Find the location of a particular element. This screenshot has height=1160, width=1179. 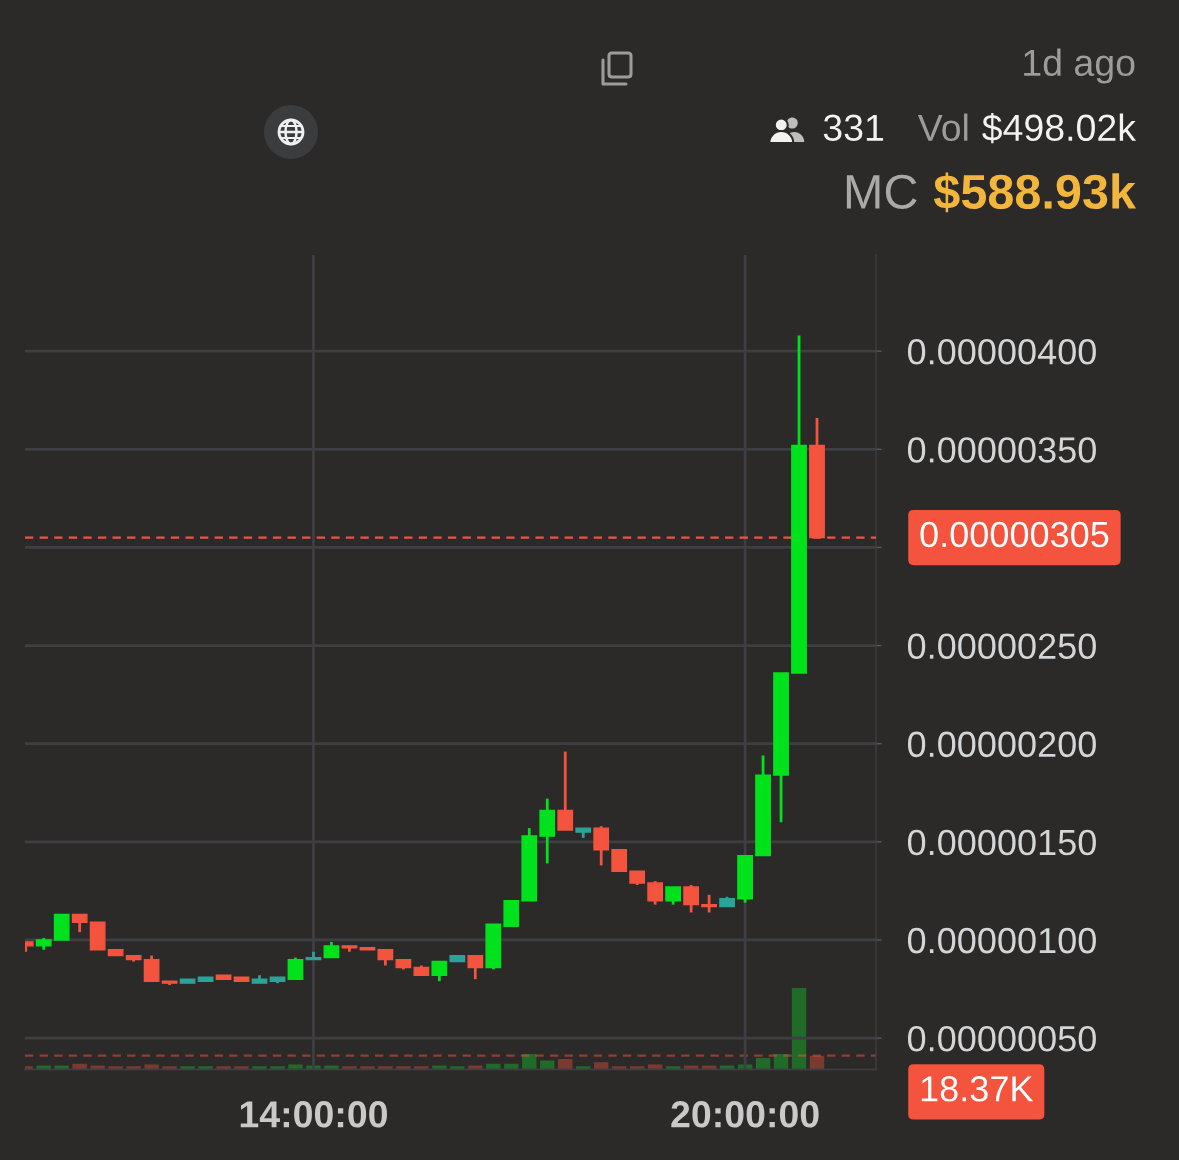

y-tick-label: 0.00000050 is located at coordinates (1001, 1038).